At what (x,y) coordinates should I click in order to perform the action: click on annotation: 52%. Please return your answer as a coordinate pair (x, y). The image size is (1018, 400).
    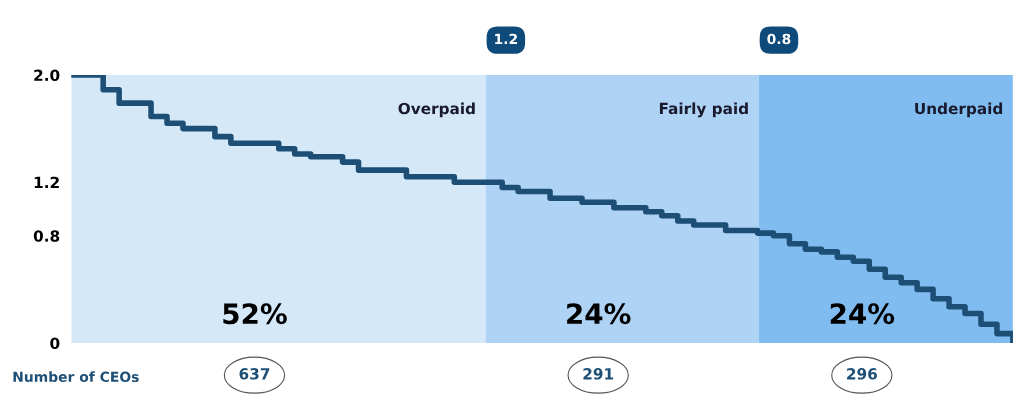
    Looking at the image, I should click on (255, 314).